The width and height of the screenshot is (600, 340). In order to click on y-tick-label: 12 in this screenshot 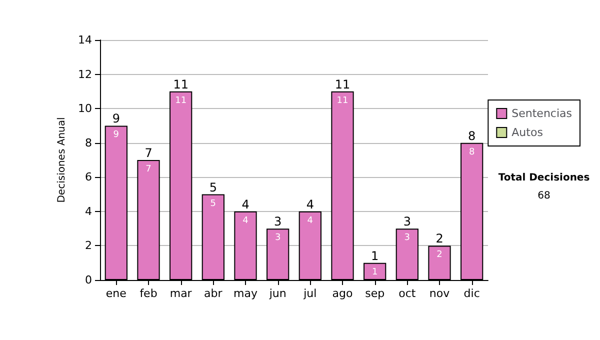, I will do `click(85, 74)`.